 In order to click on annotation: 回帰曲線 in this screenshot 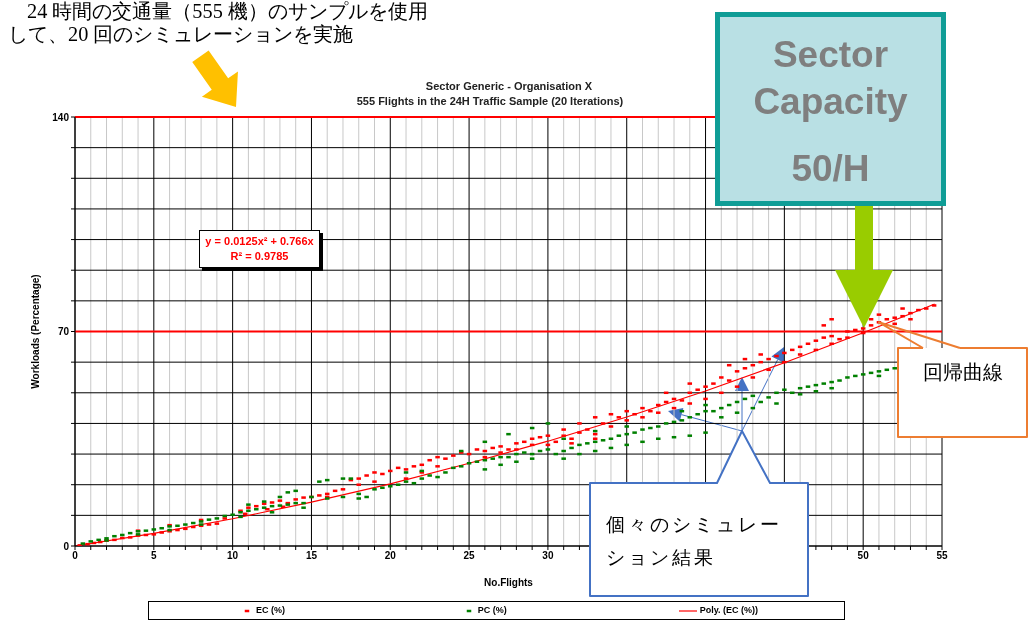, I will do `click(962, 372)`.